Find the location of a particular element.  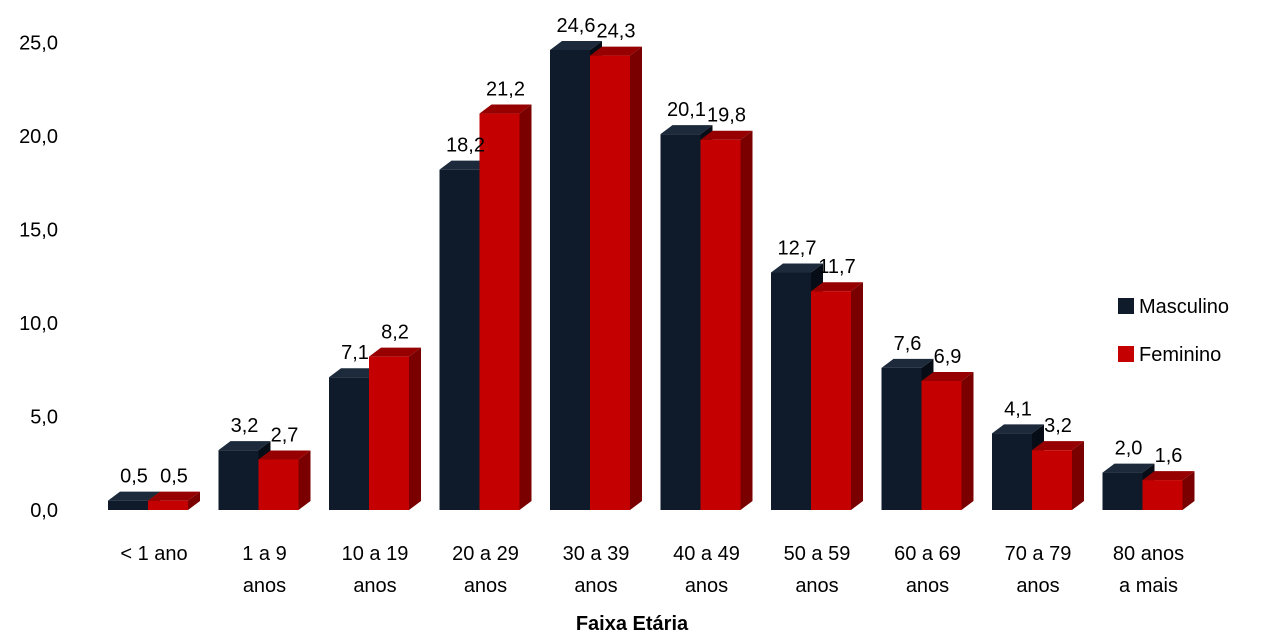

data-label: 1,6 is located at coordinates (1169, 456).